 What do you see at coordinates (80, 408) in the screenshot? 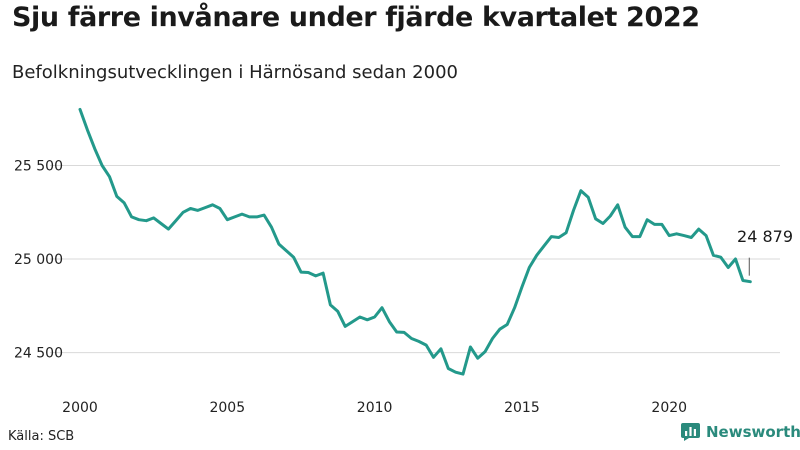
I see `x-tick-label: 2000` at bounding box center [80, 408].